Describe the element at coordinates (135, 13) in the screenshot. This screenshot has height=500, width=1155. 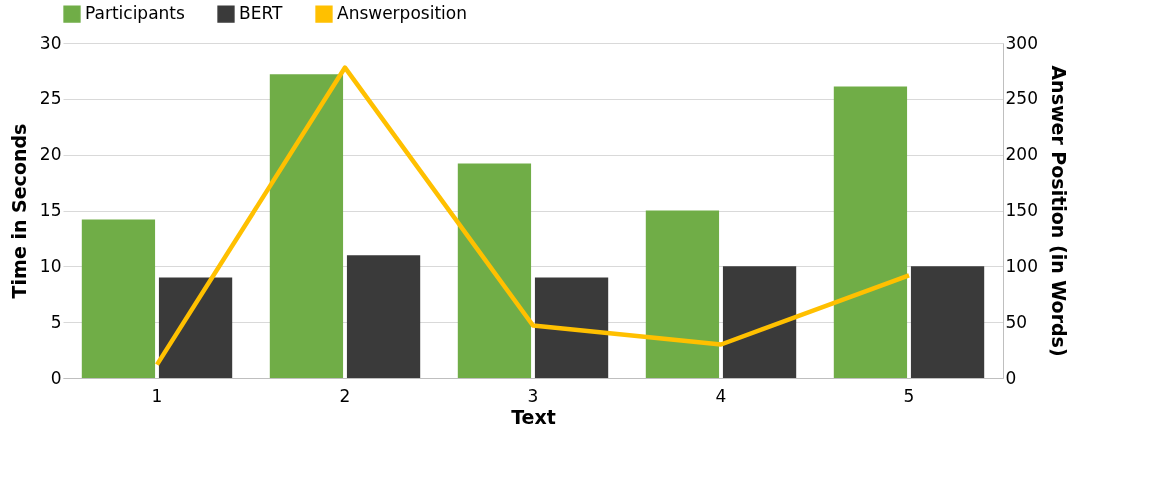
I see `legend-label: Participants` at that location.